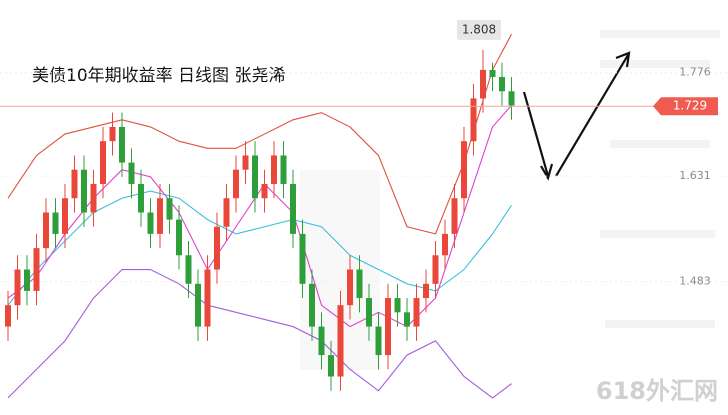 The height and width of the screenshot is (415, 728). I want to click on y-tick-label: 1.631, so click(695, 175).